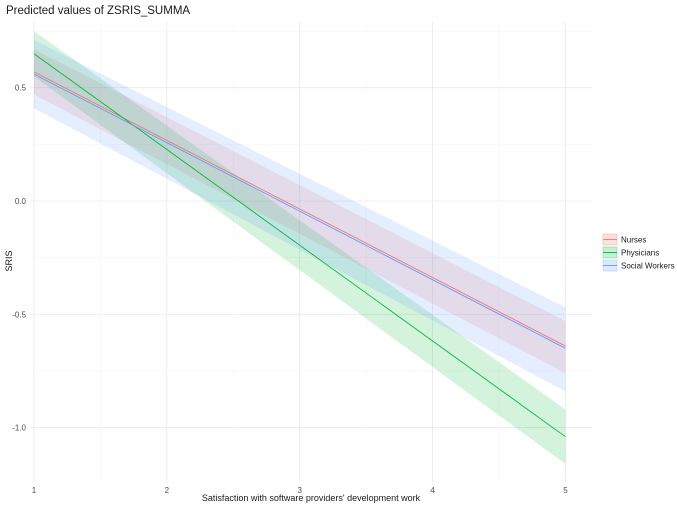 This screenshot has height=508, width=677. Describe the element at coordinates (19, 314) in the screenshot. I see `y-tick-label: -0.5` at that location.